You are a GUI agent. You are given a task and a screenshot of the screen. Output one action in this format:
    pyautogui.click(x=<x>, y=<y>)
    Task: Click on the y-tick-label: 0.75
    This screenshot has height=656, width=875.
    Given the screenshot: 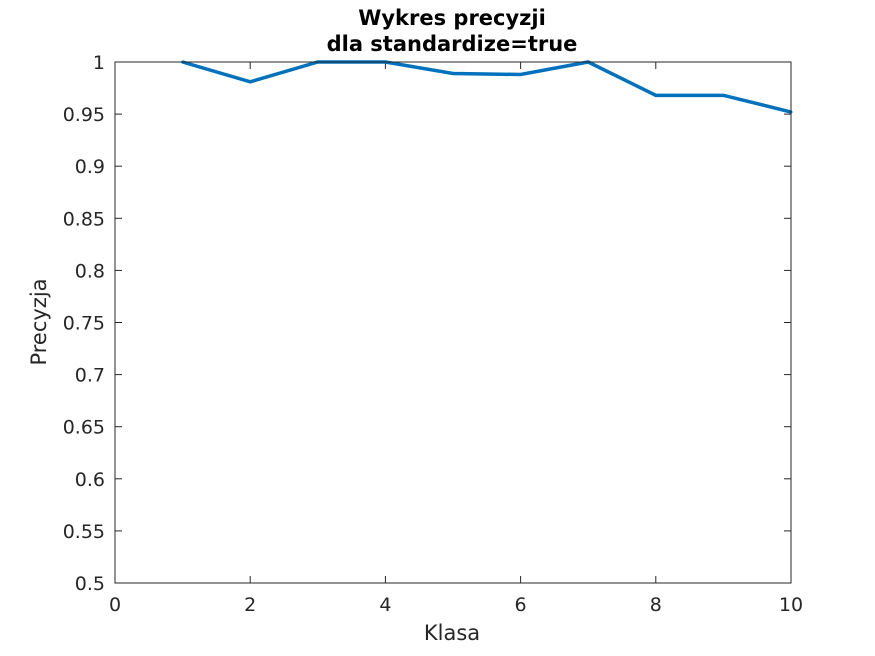 What is the action you would take?
    pyautogui.click(x=84, y=324)
    